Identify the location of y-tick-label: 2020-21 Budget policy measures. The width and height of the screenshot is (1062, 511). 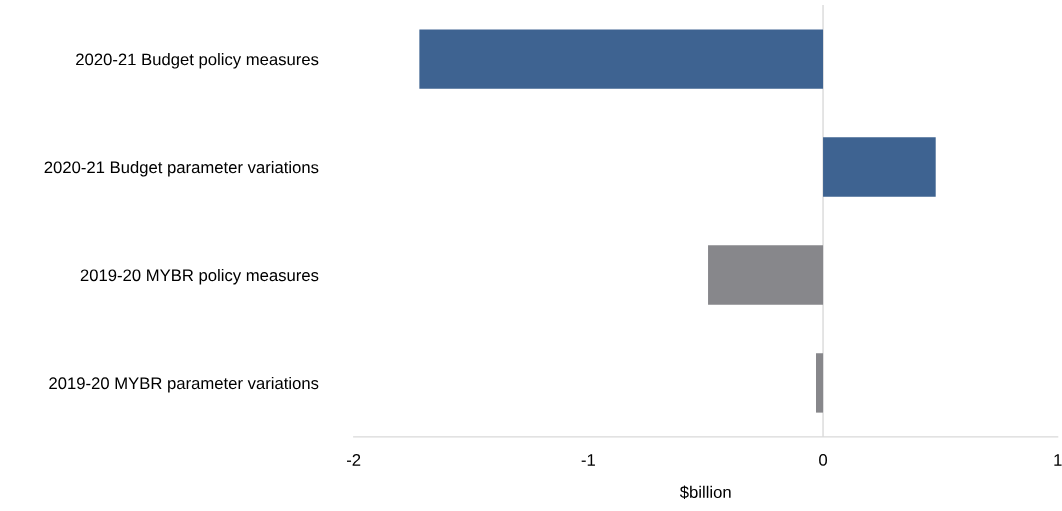
(197, 61).